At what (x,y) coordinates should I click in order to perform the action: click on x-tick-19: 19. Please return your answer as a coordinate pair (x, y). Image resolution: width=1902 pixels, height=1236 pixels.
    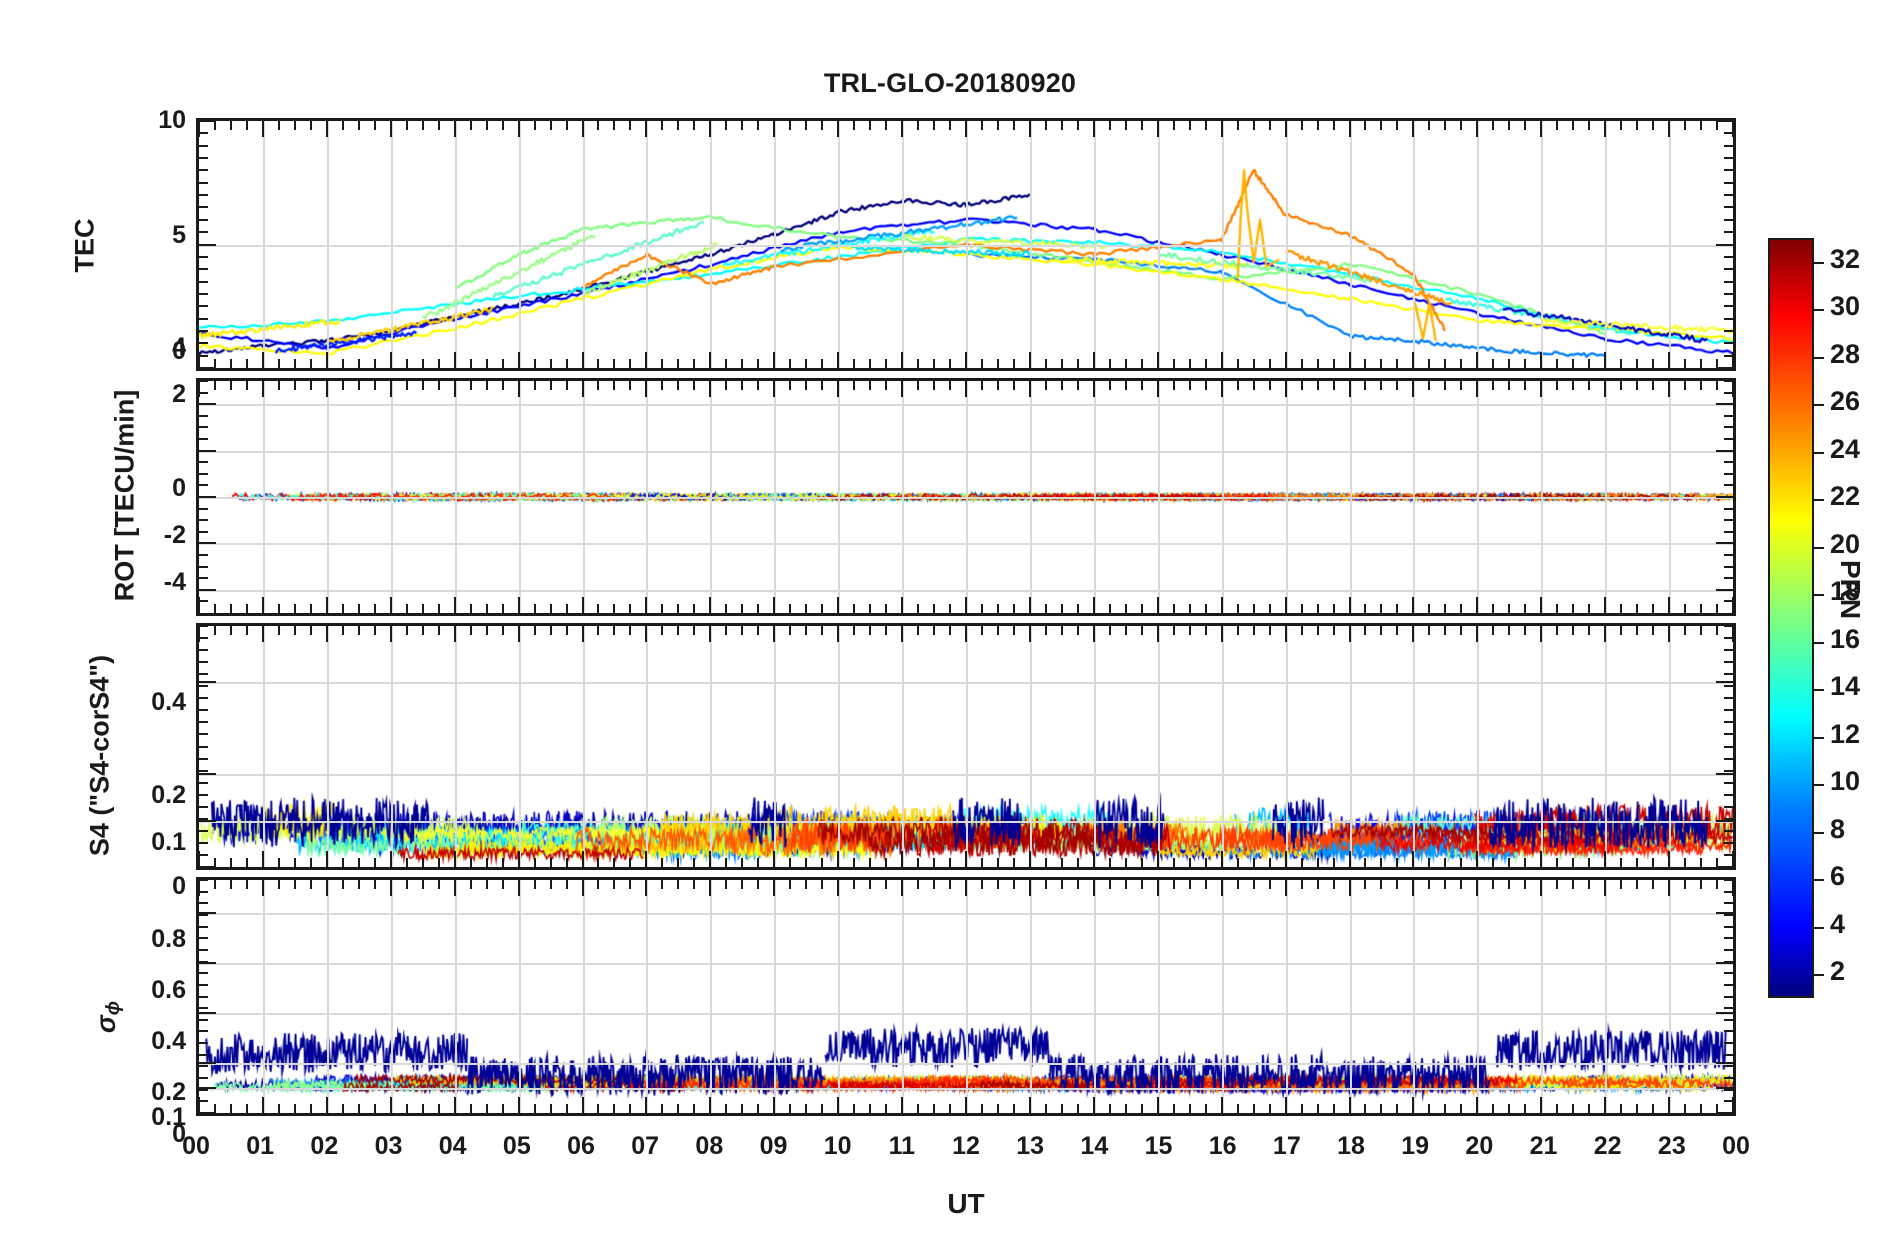
    Looking at the image, I should click on (1415, 1146).